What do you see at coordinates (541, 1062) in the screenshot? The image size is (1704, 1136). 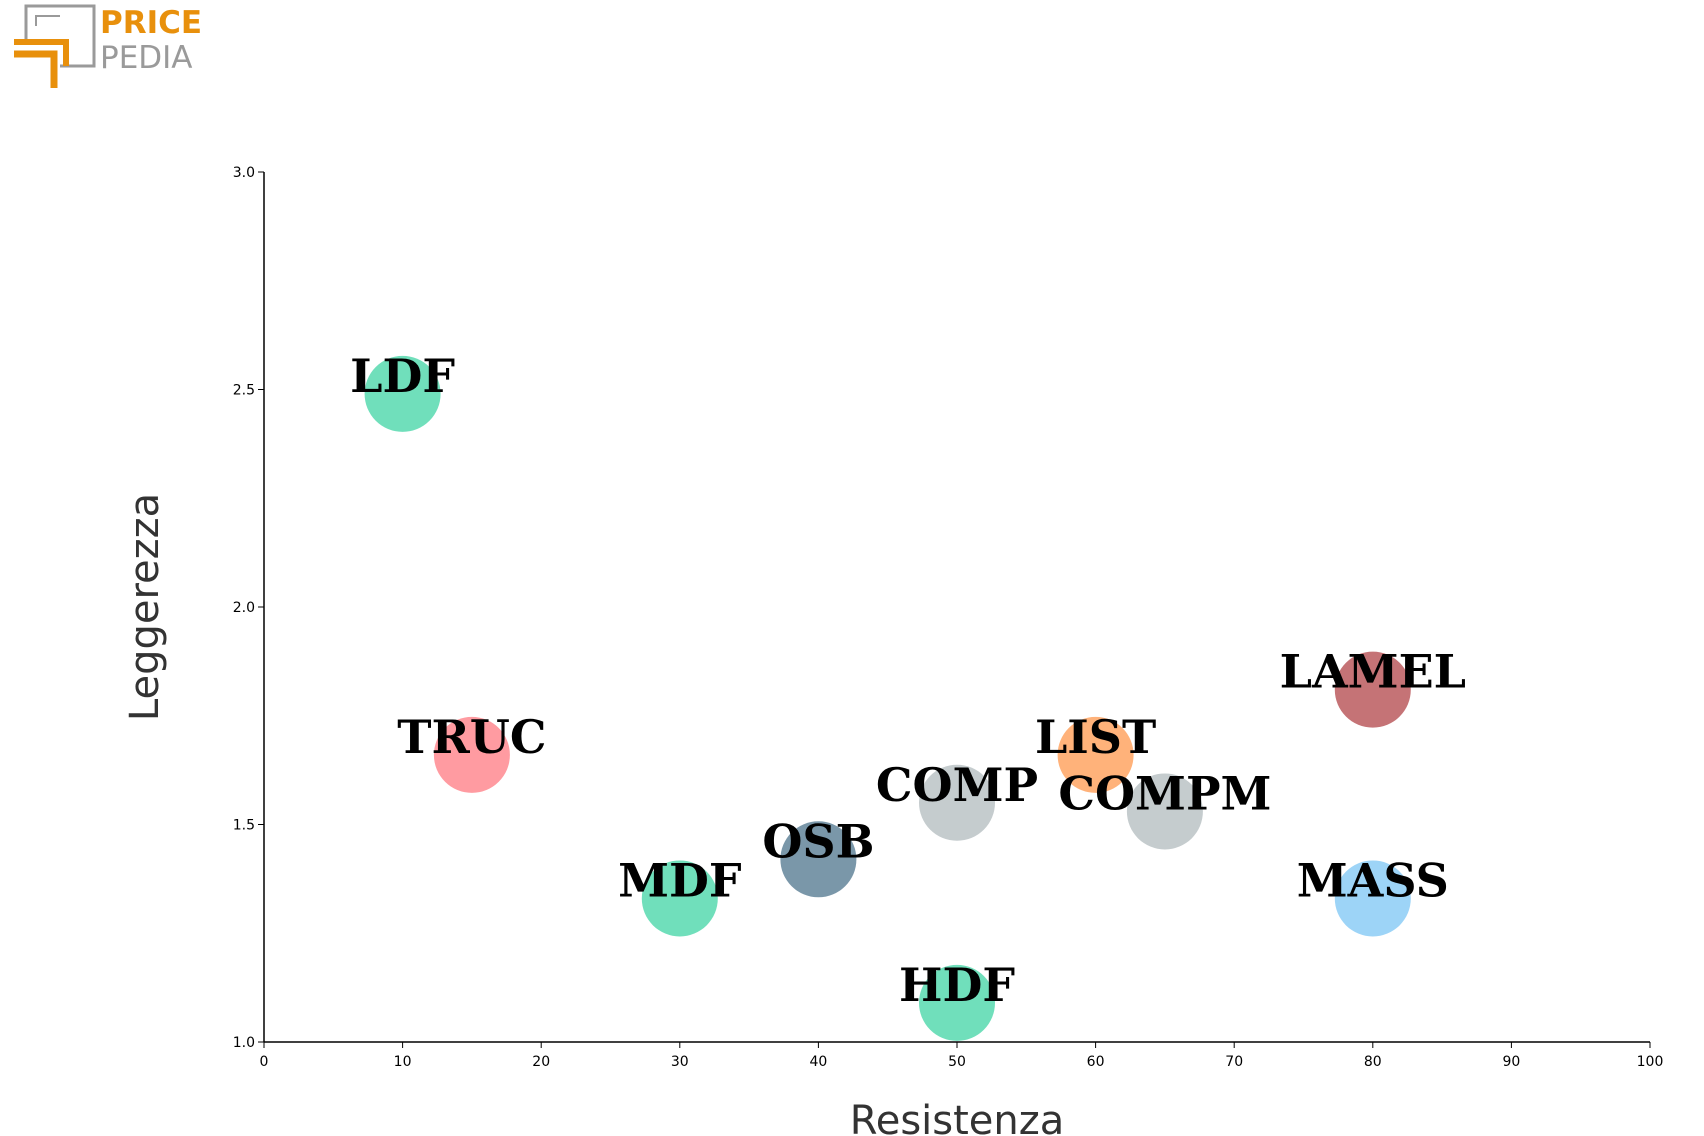 I see `x-tick-label: 20` at bounding box center [541, 1062].